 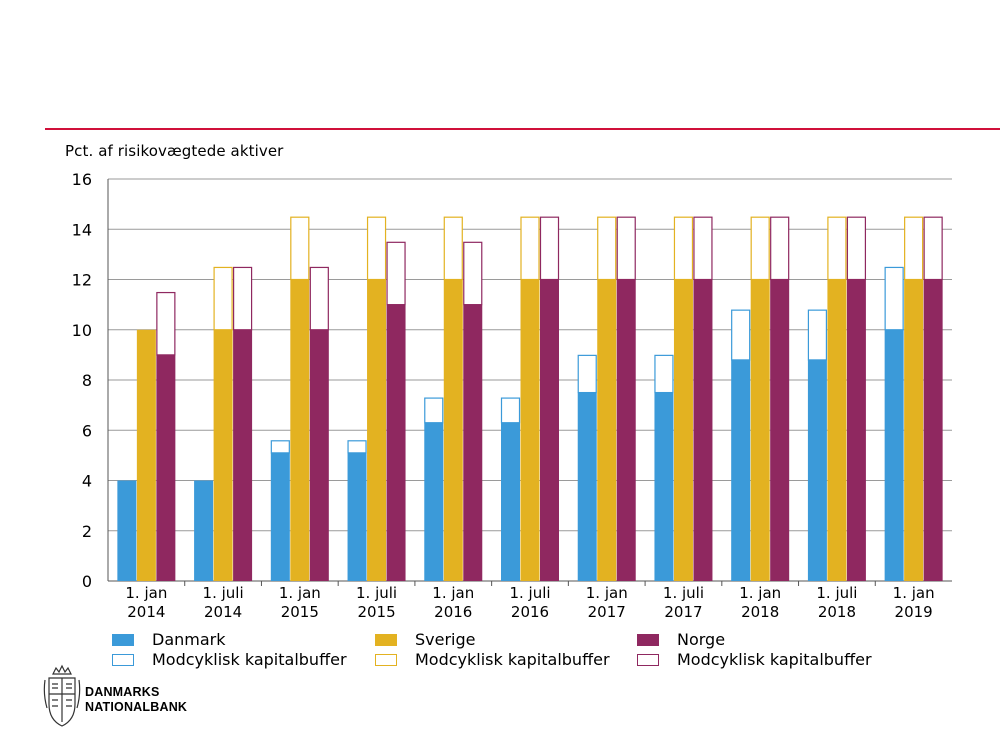 What do you see at coordinates (87, 430) in the screenshot?
I see `y-tick-label: 6` at bounding box center [87, 430].